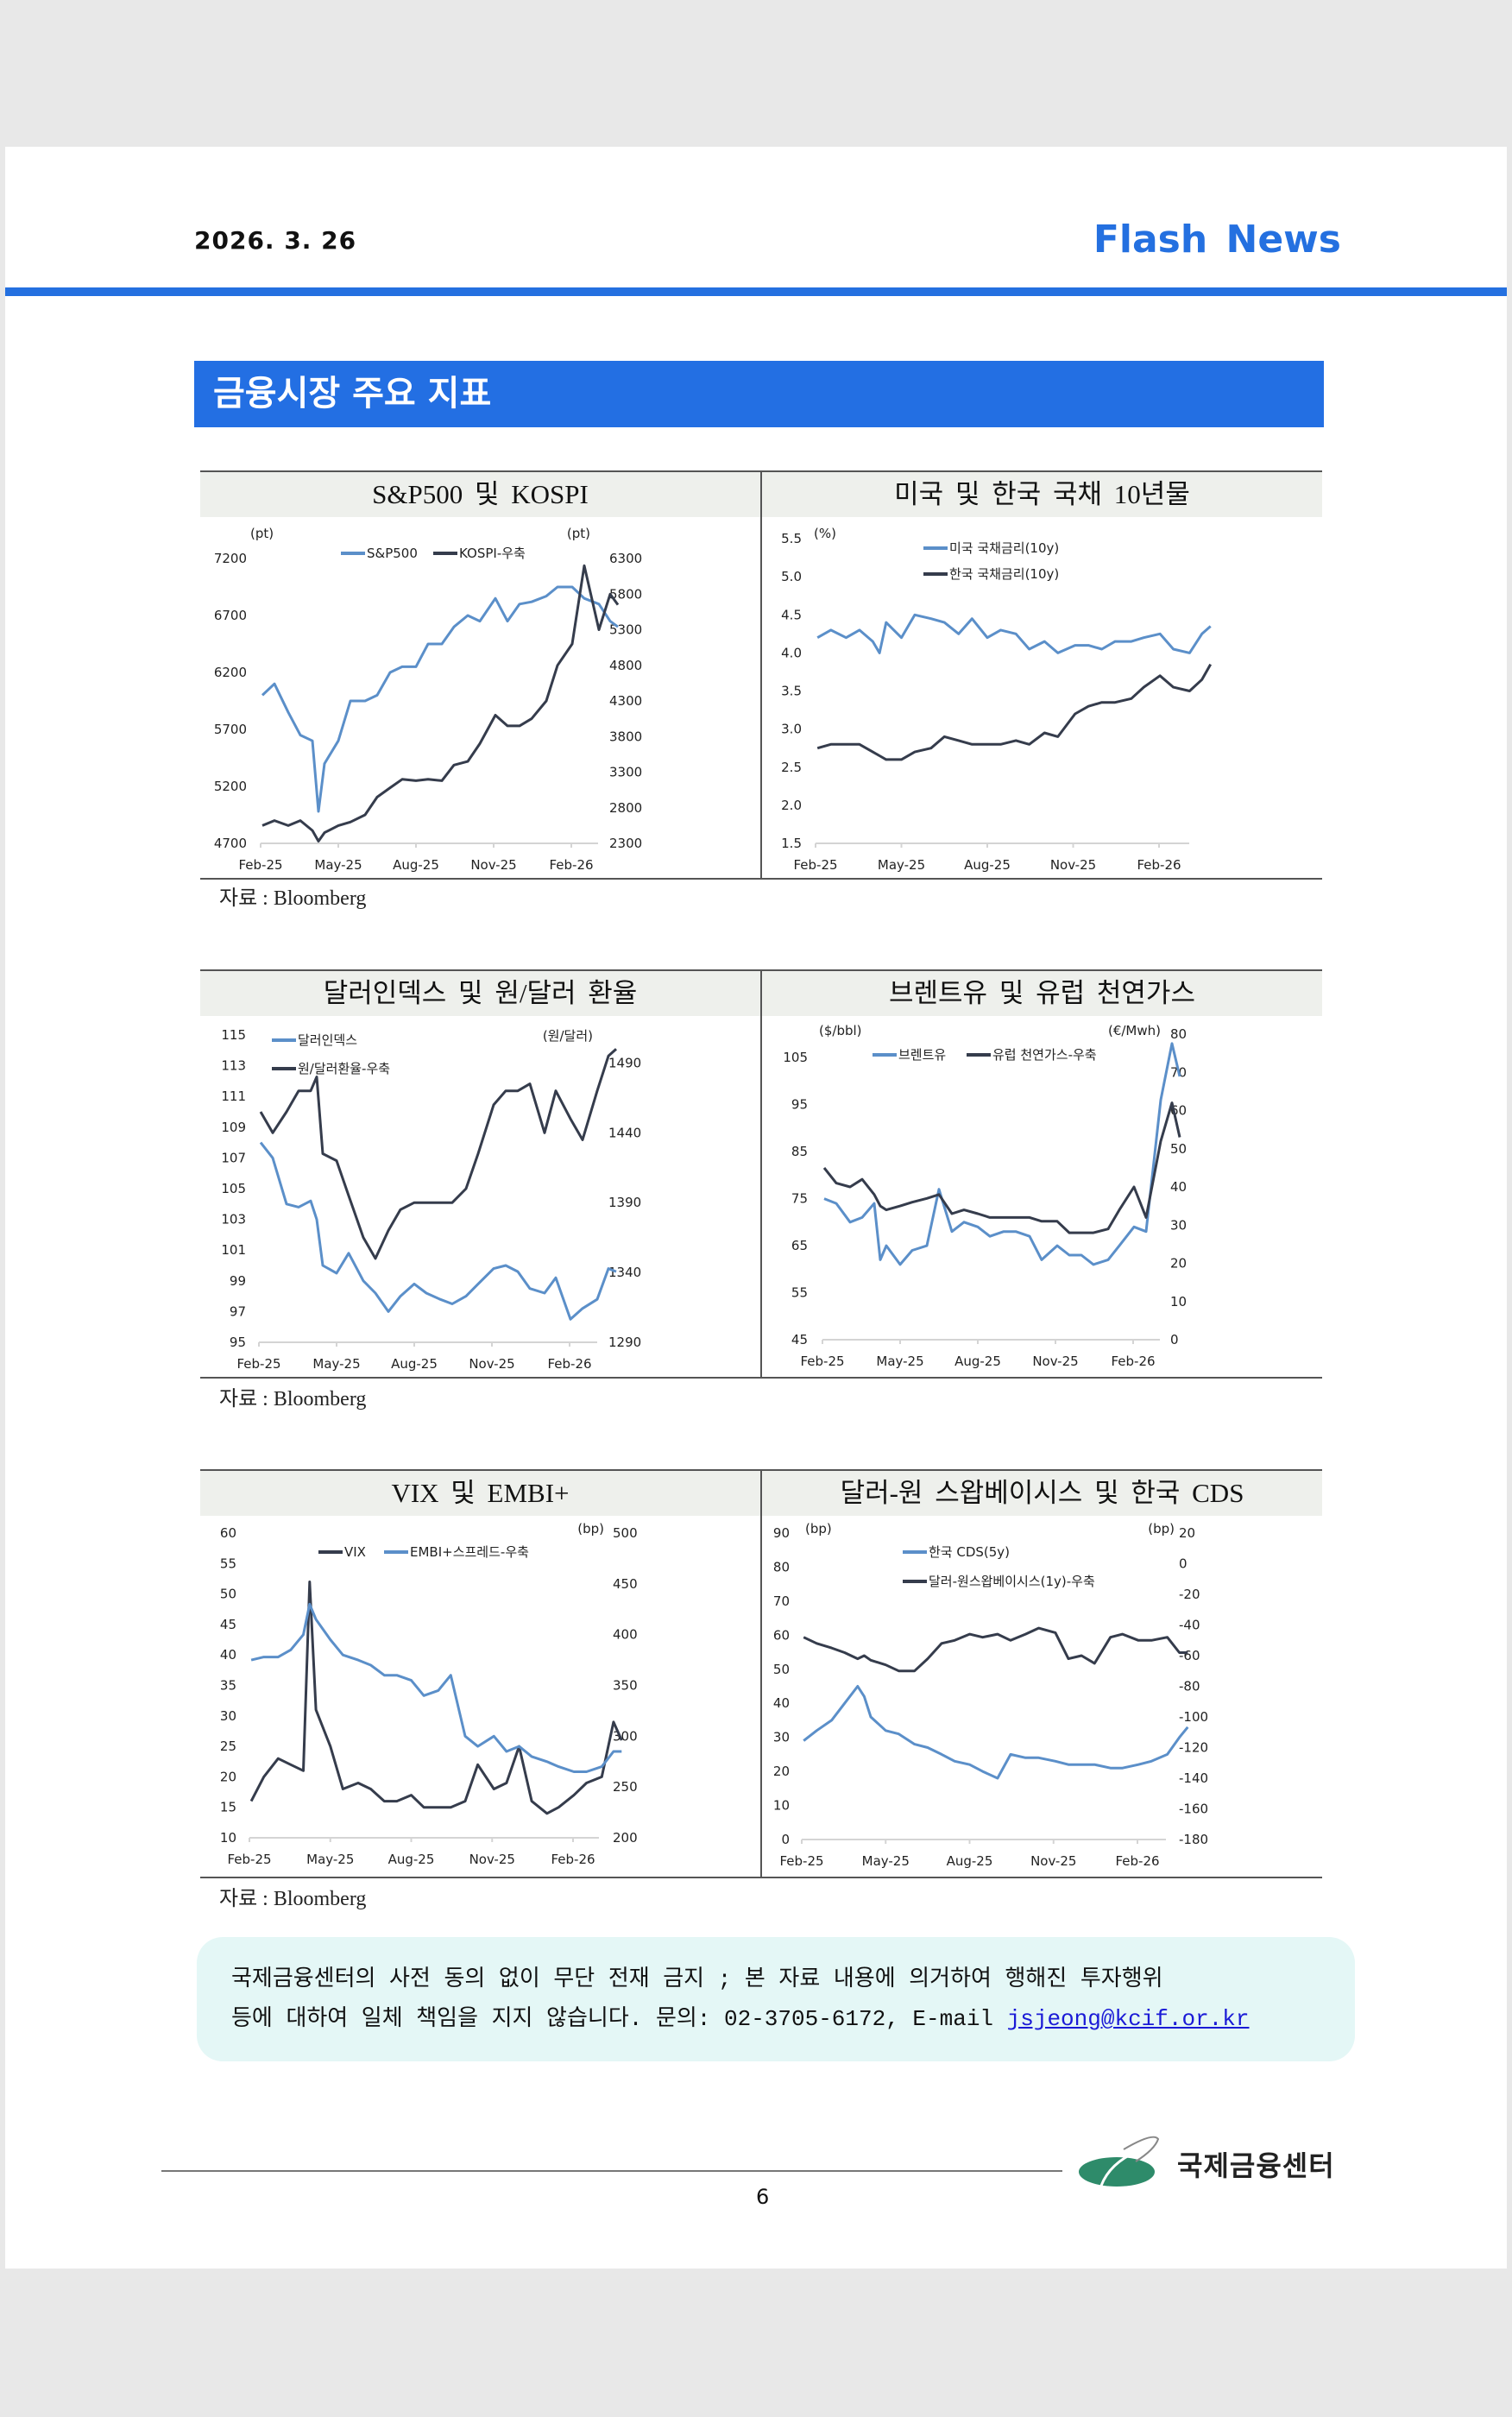  Describe the element at coordinates (591, 1529) in the screenshot. I see `right-axis-unit: (bp)` at that location.